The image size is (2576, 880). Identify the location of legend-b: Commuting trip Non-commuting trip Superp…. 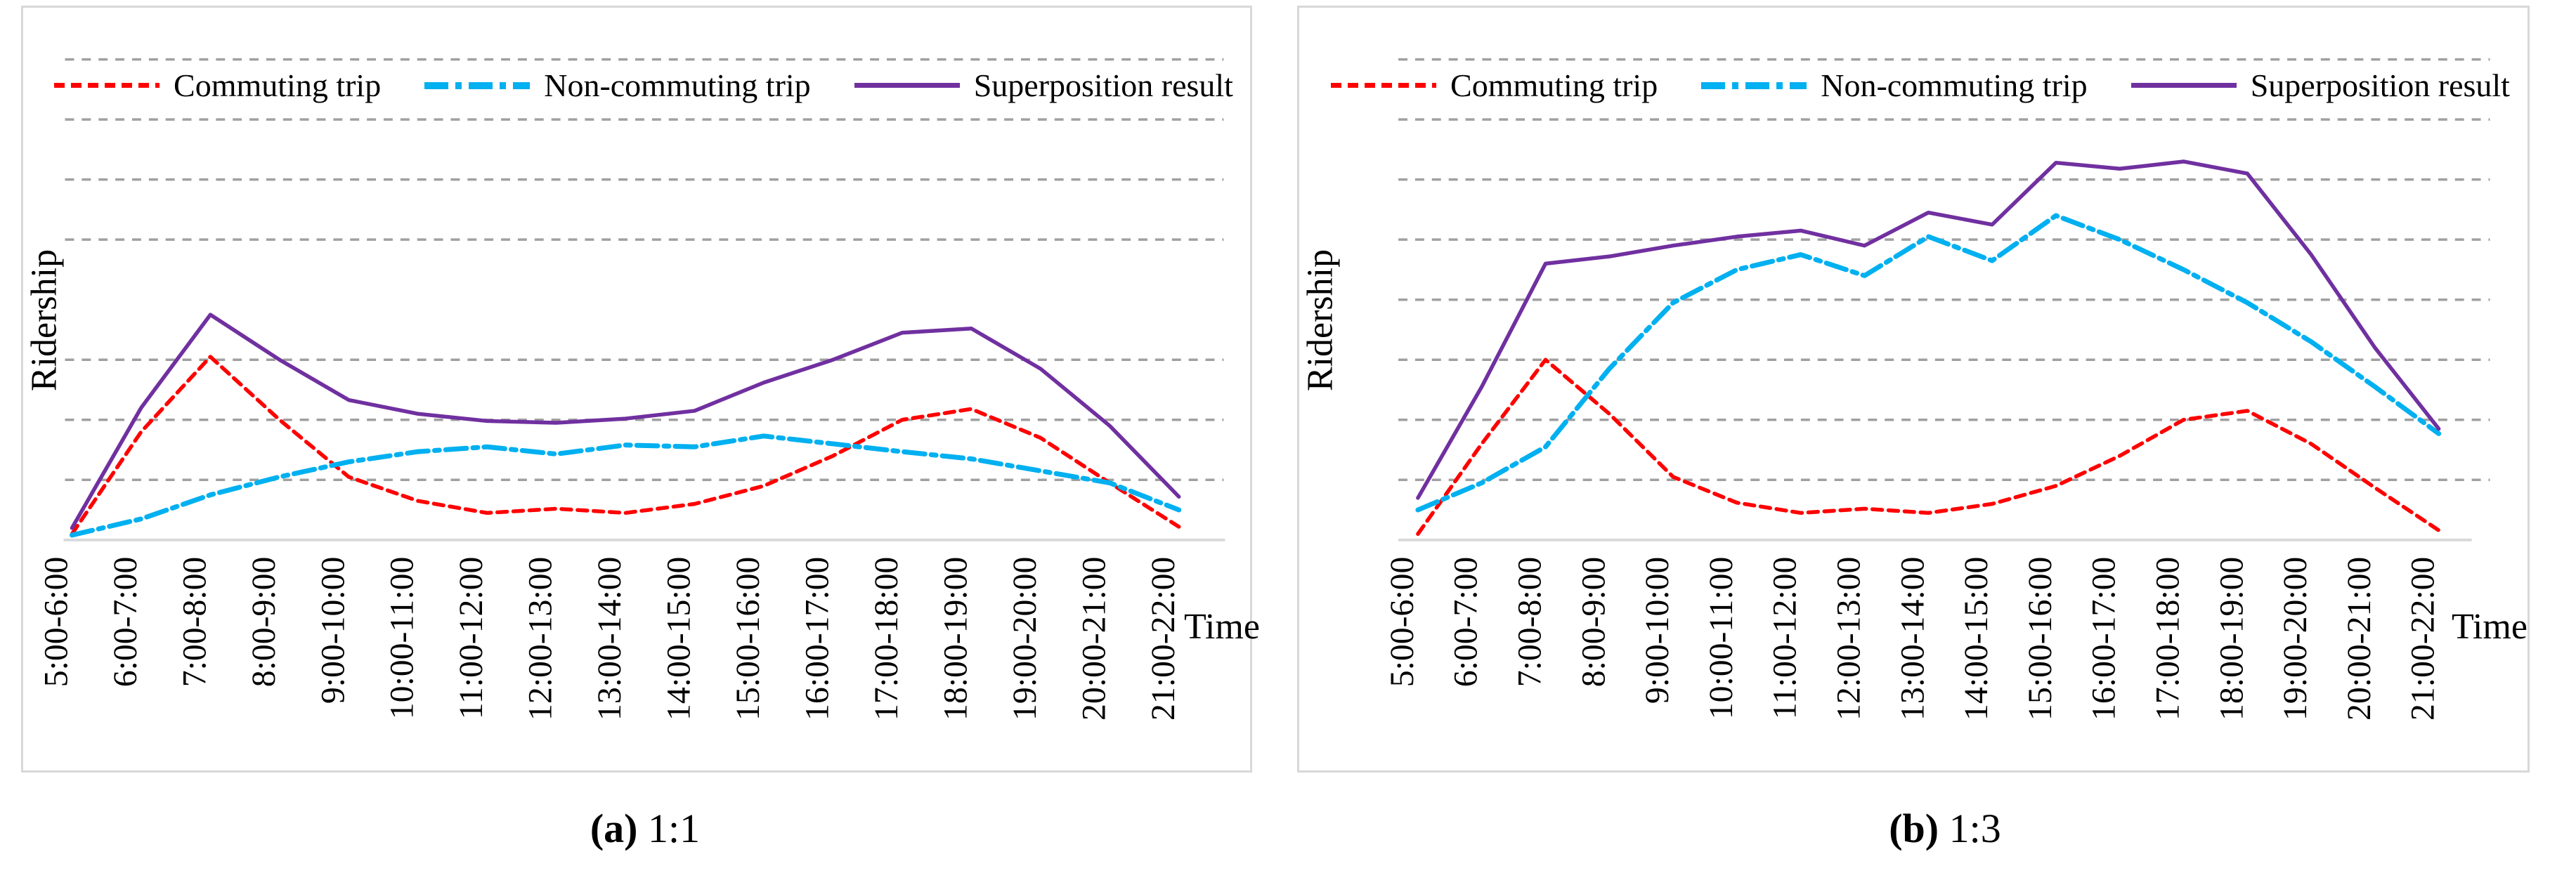
(1920, 85).